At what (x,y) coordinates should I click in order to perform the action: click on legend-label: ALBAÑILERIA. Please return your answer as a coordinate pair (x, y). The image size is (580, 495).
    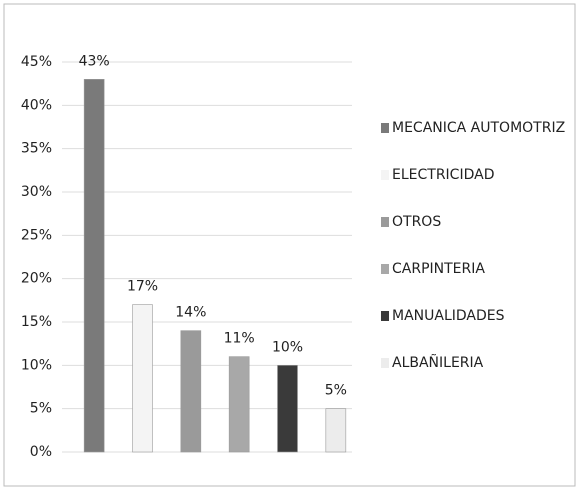
    Looking at the image, I should click on (438, 362).